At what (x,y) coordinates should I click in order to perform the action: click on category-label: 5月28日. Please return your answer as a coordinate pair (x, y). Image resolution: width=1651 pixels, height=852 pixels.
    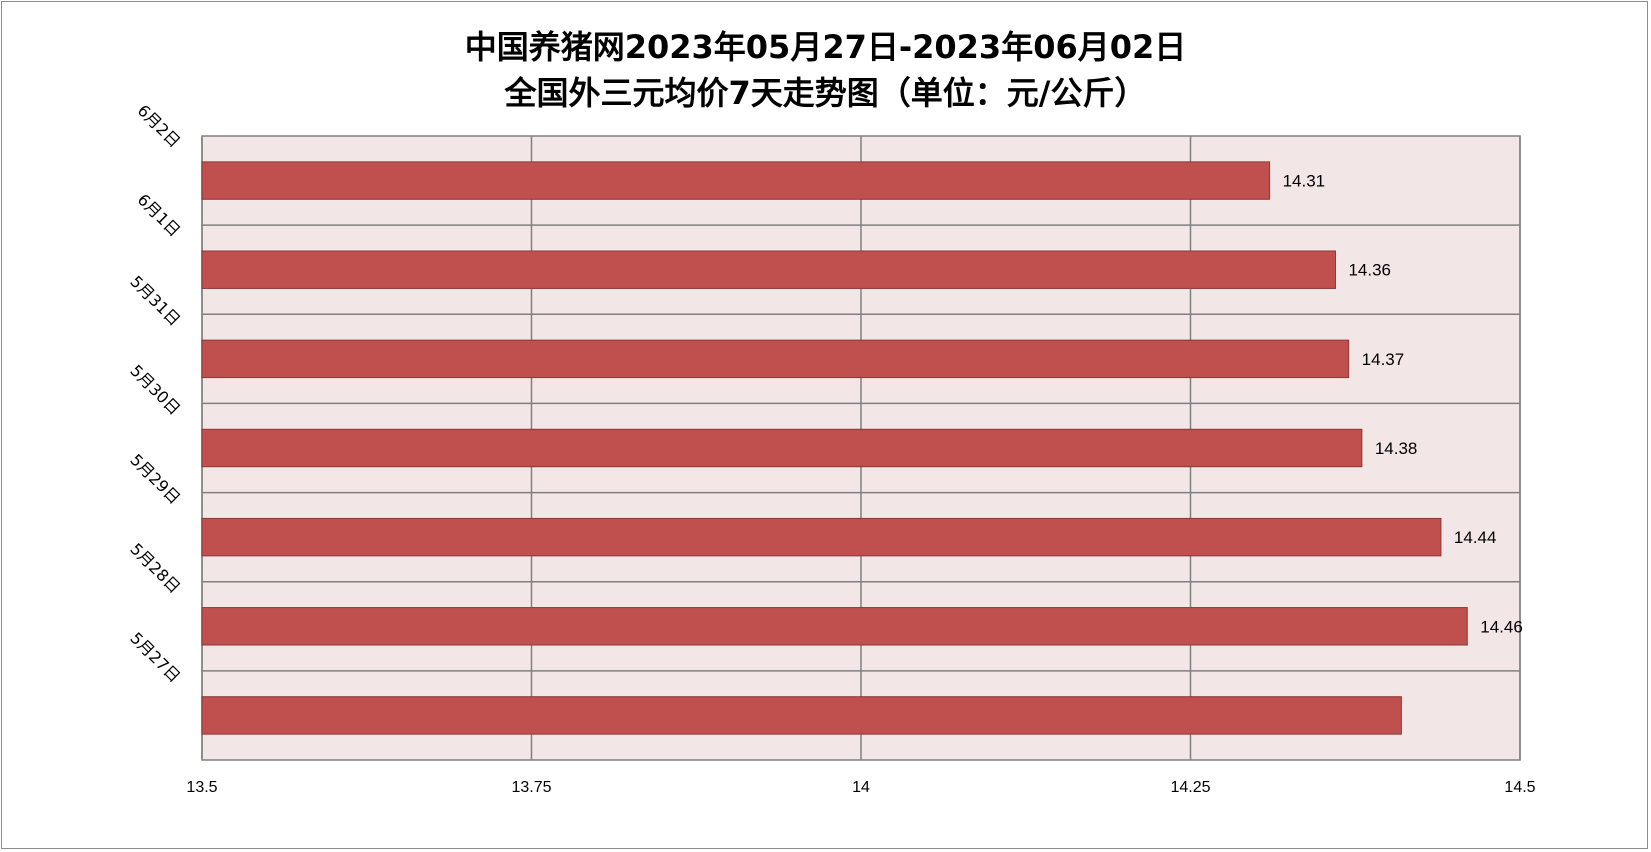
    Looking at the image, I should click on (155, 568).